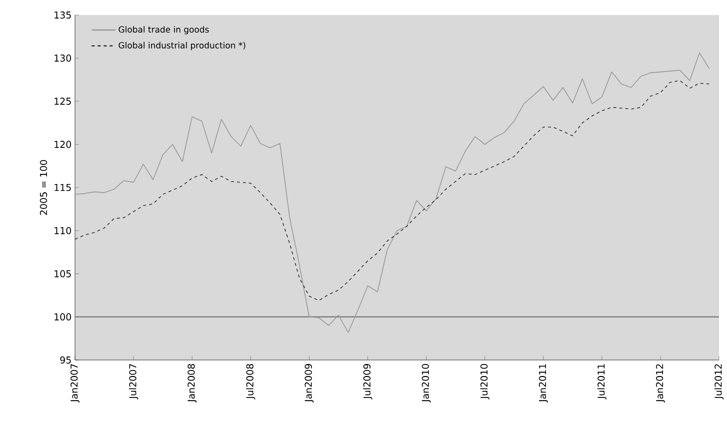 Image resolution: width=727 pixels, height=434 pixels. Describe the element at coordinates (63, 144) in the screenshot. I see `y-tick-label: 120` at that location.